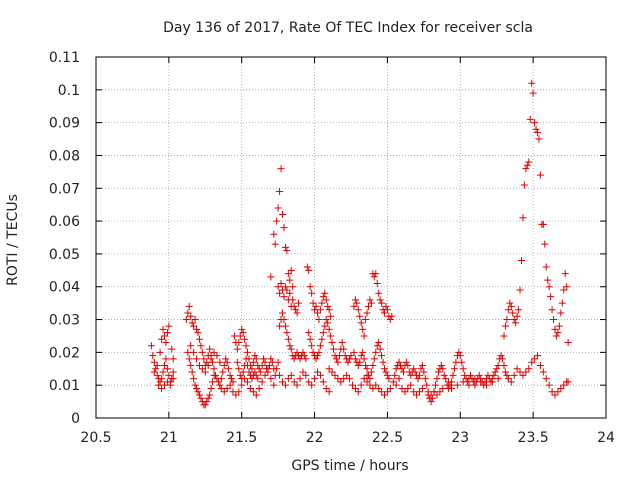  I want to click on x-tick-label: 20.5, so click(95, 438).